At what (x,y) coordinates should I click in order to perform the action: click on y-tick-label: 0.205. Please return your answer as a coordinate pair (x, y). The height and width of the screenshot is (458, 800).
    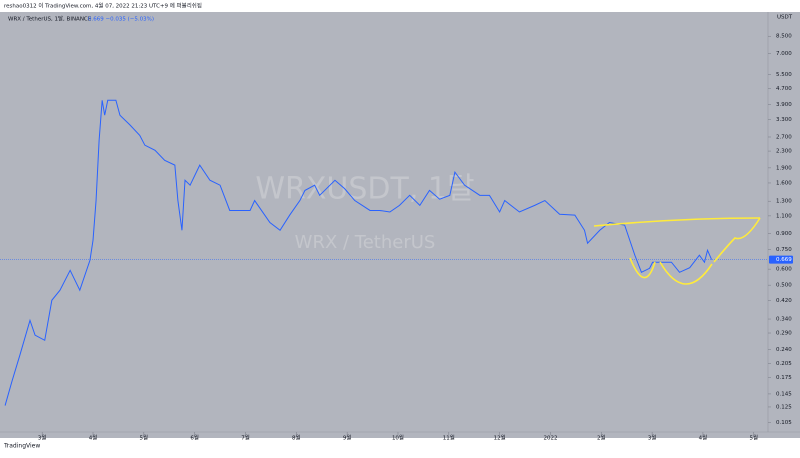
    Looking at the image, I should click on (784, 364).